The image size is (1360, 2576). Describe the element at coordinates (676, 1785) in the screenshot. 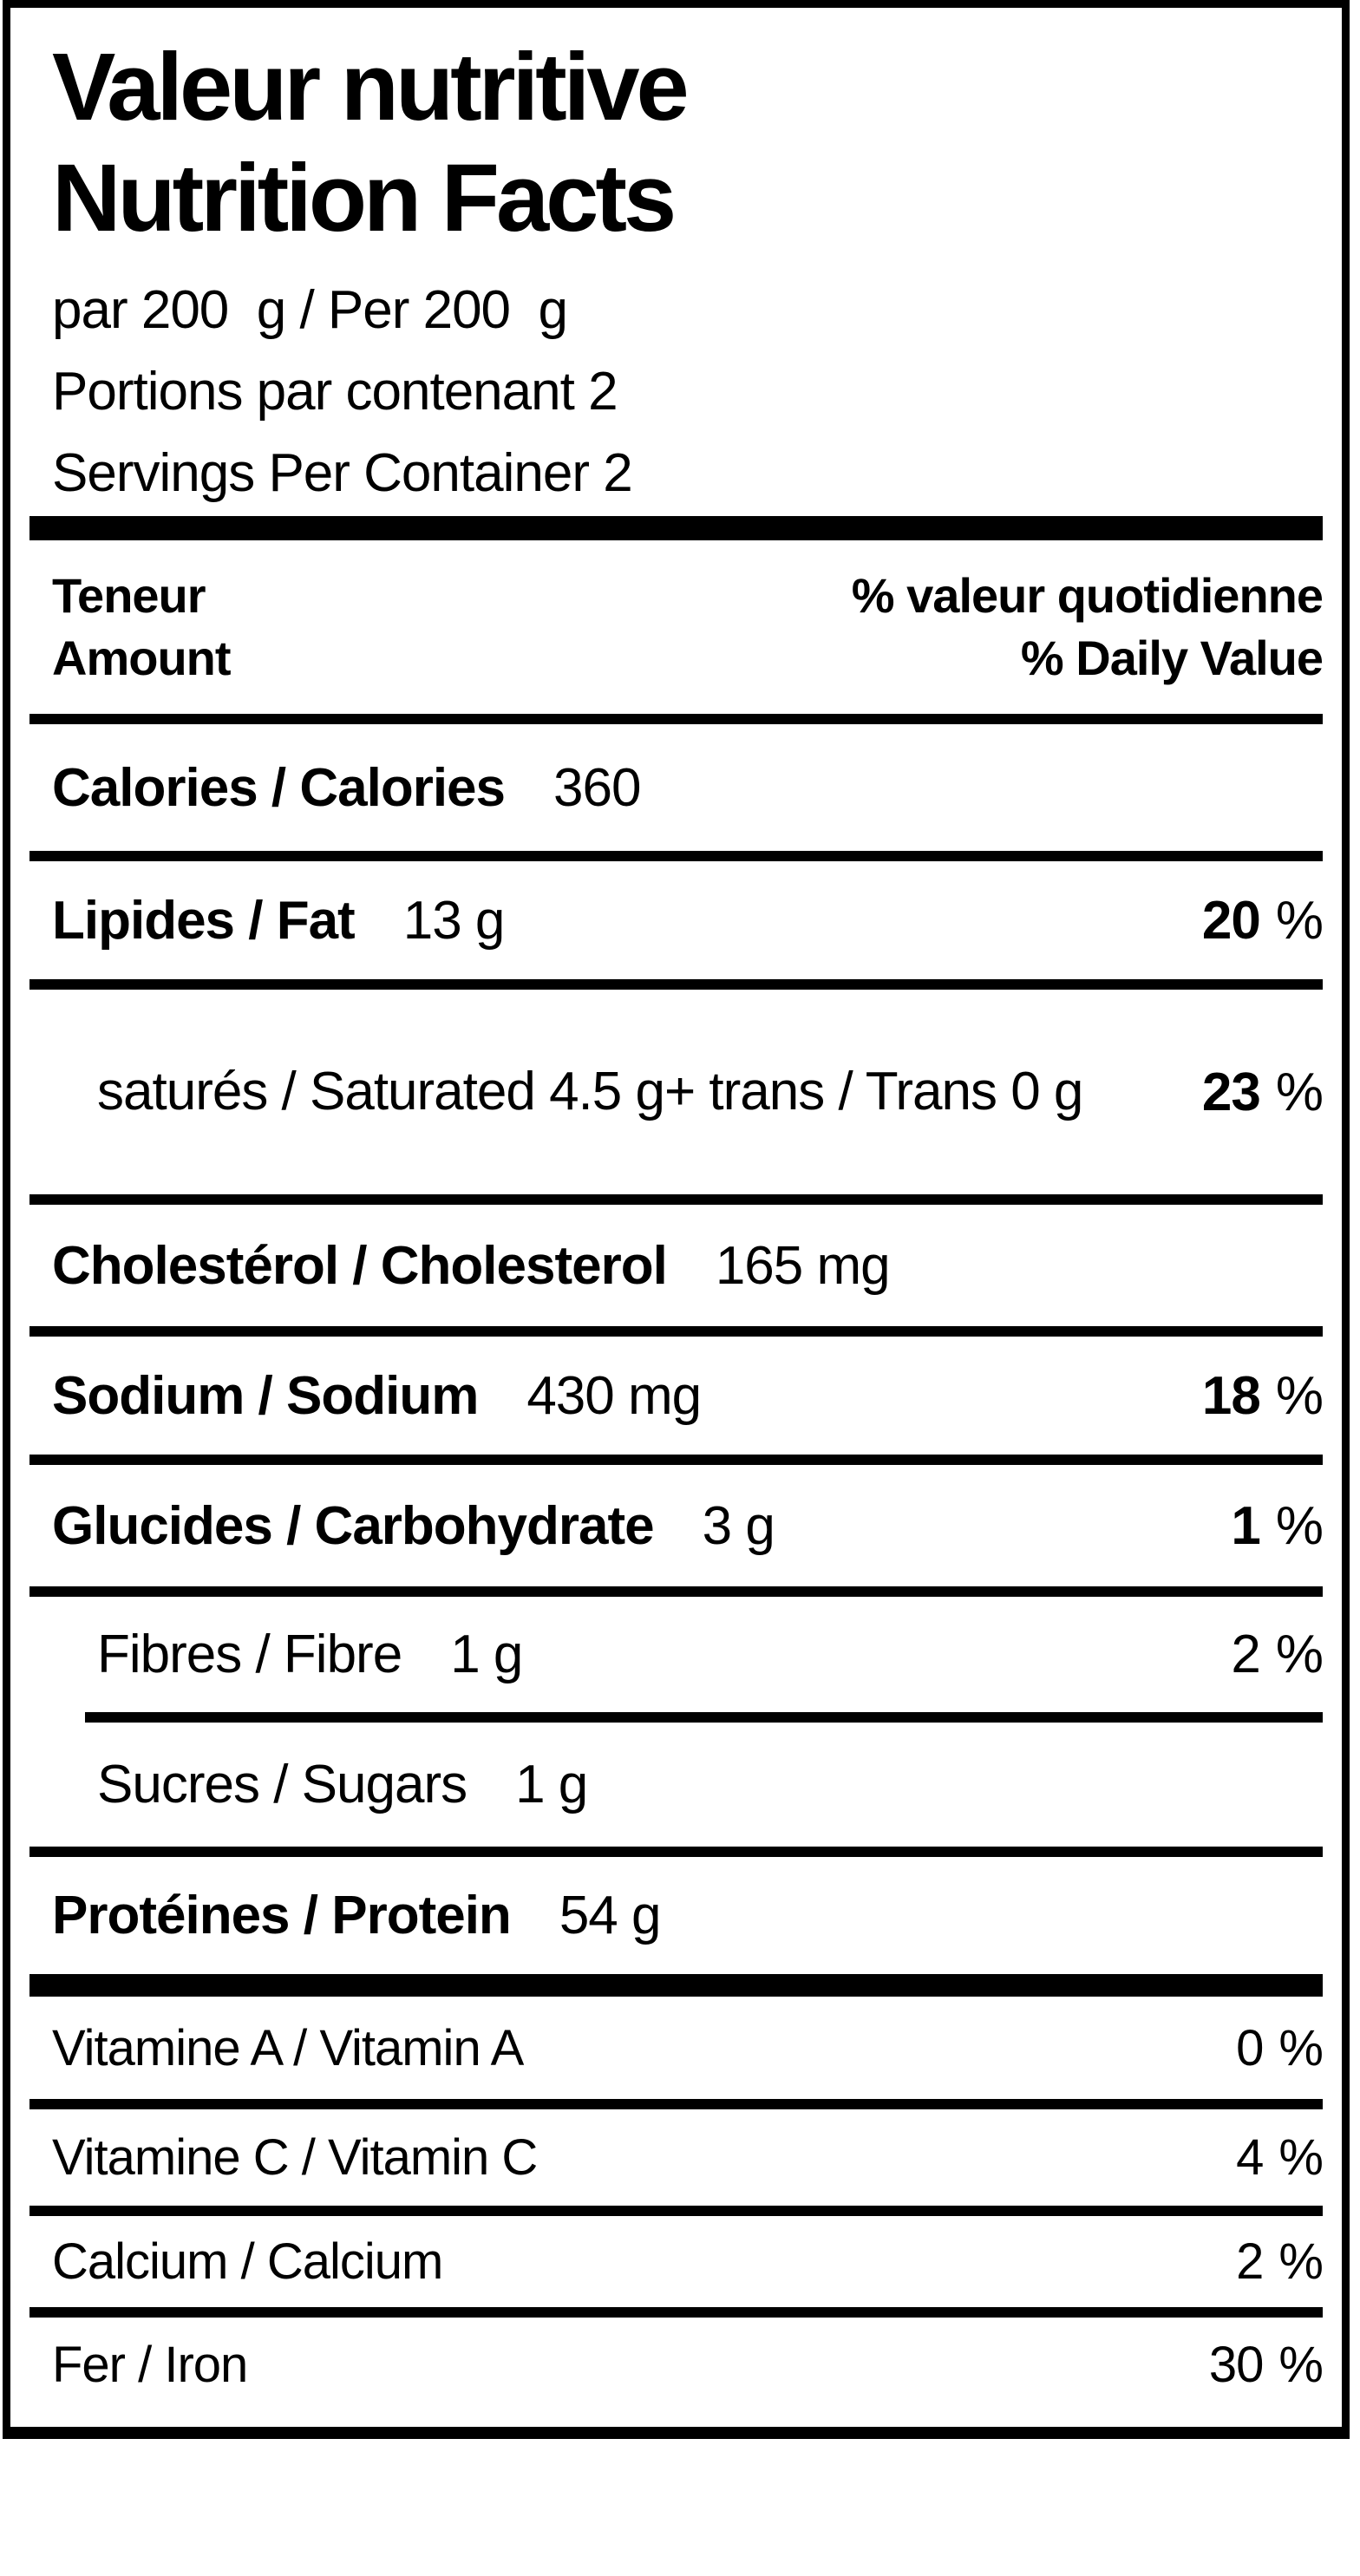

I see `row-sugars: Sucres / Sugars 1 g` at that location.